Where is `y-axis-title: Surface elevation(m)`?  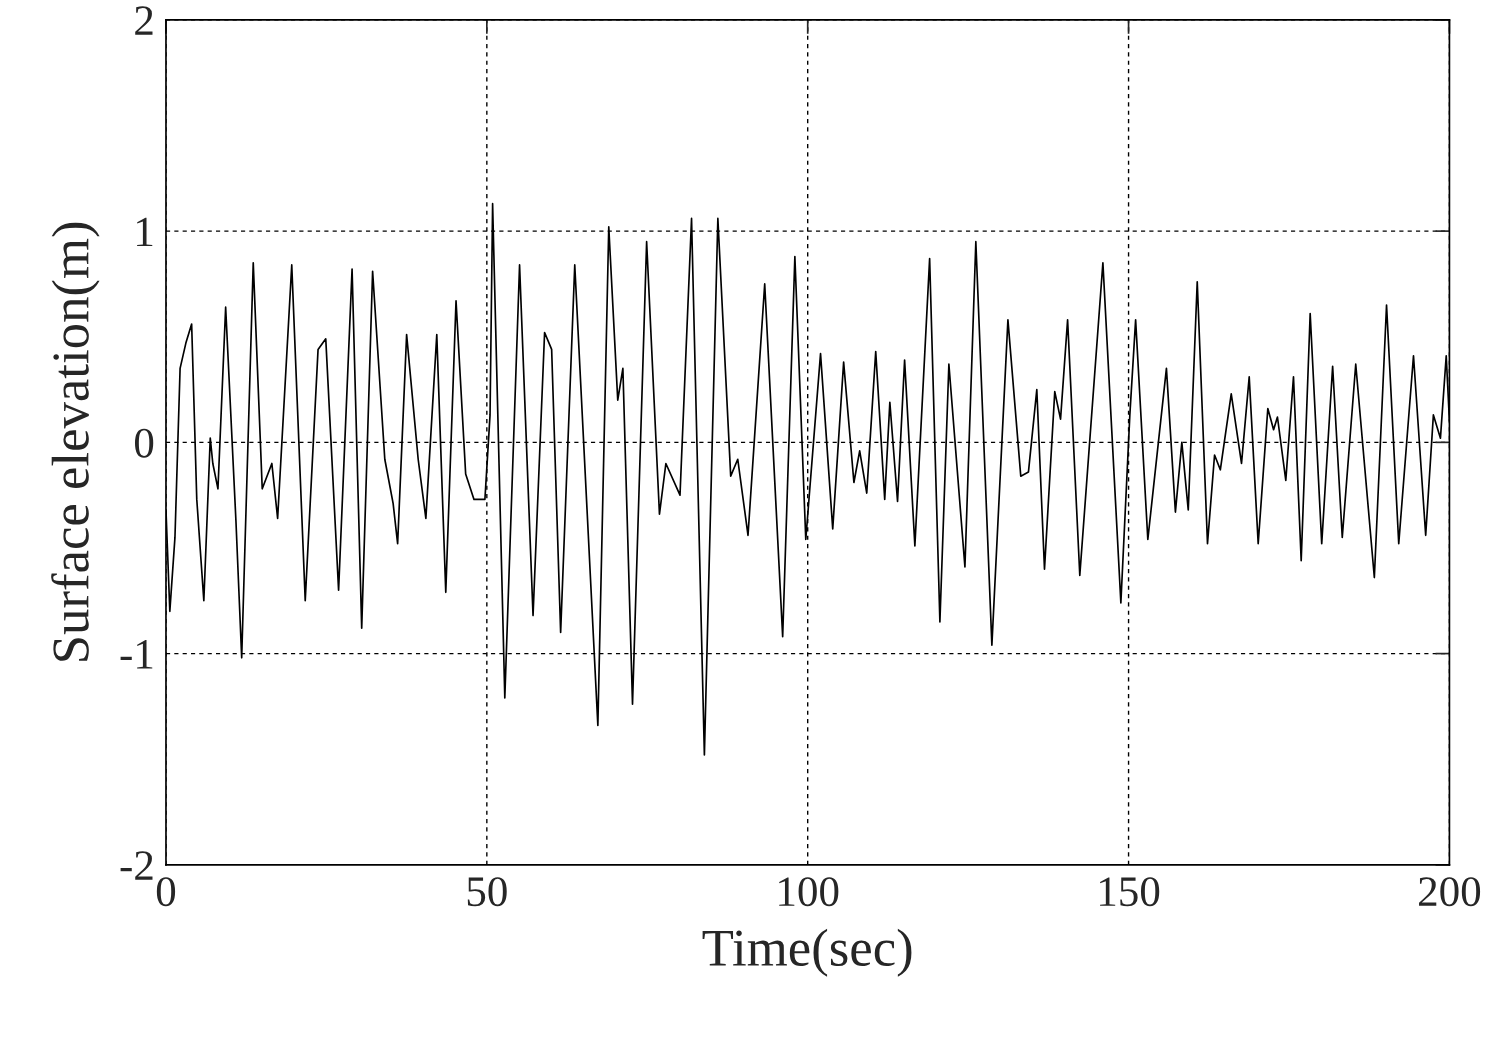
y-axis-title: Surface elevation(m) is located at coordinates (75, 441).